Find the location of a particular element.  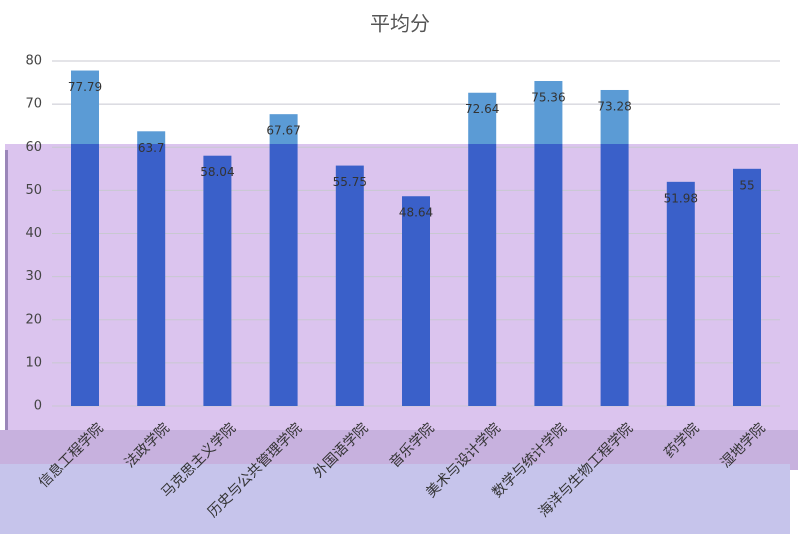

y-tick-label: 50 is located at coordinates (33, 190).